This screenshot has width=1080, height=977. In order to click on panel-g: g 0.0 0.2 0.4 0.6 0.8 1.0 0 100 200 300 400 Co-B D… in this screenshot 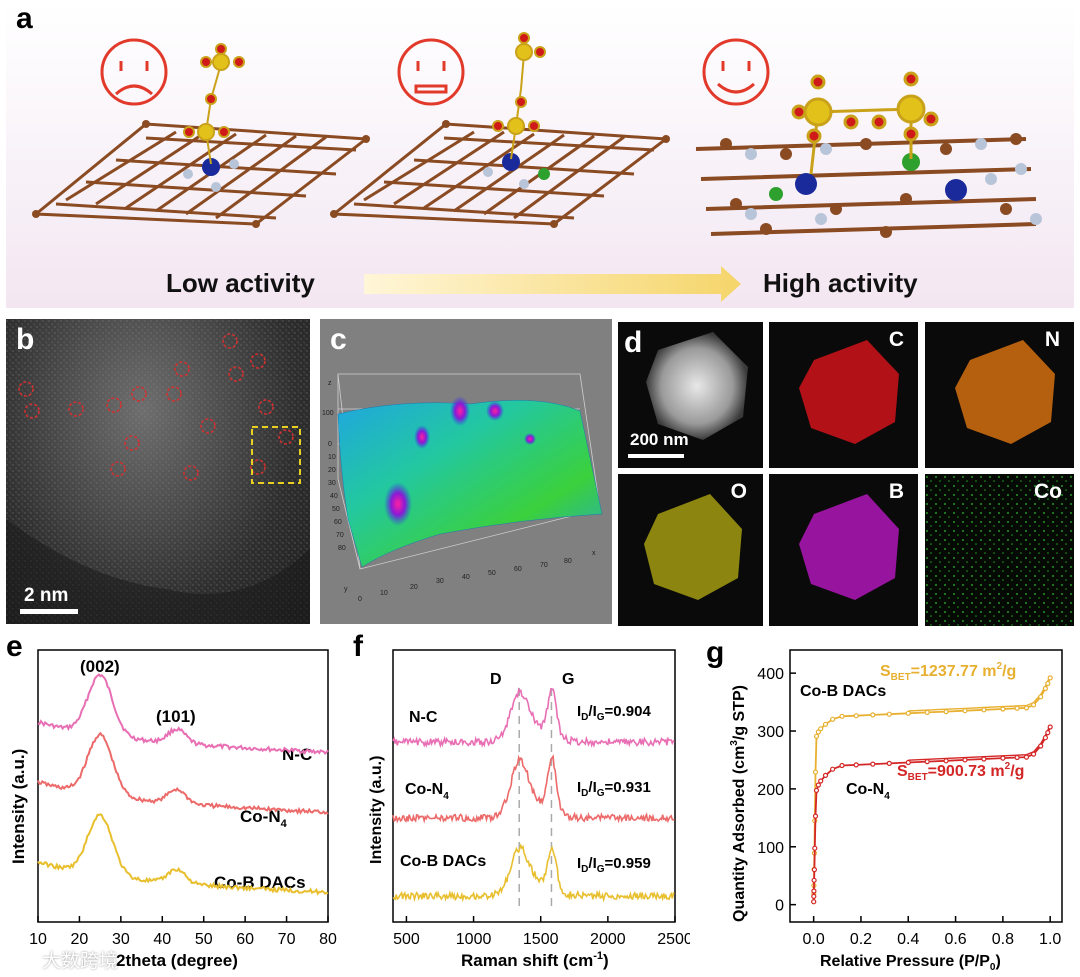, I will do `click(885, 804)`.